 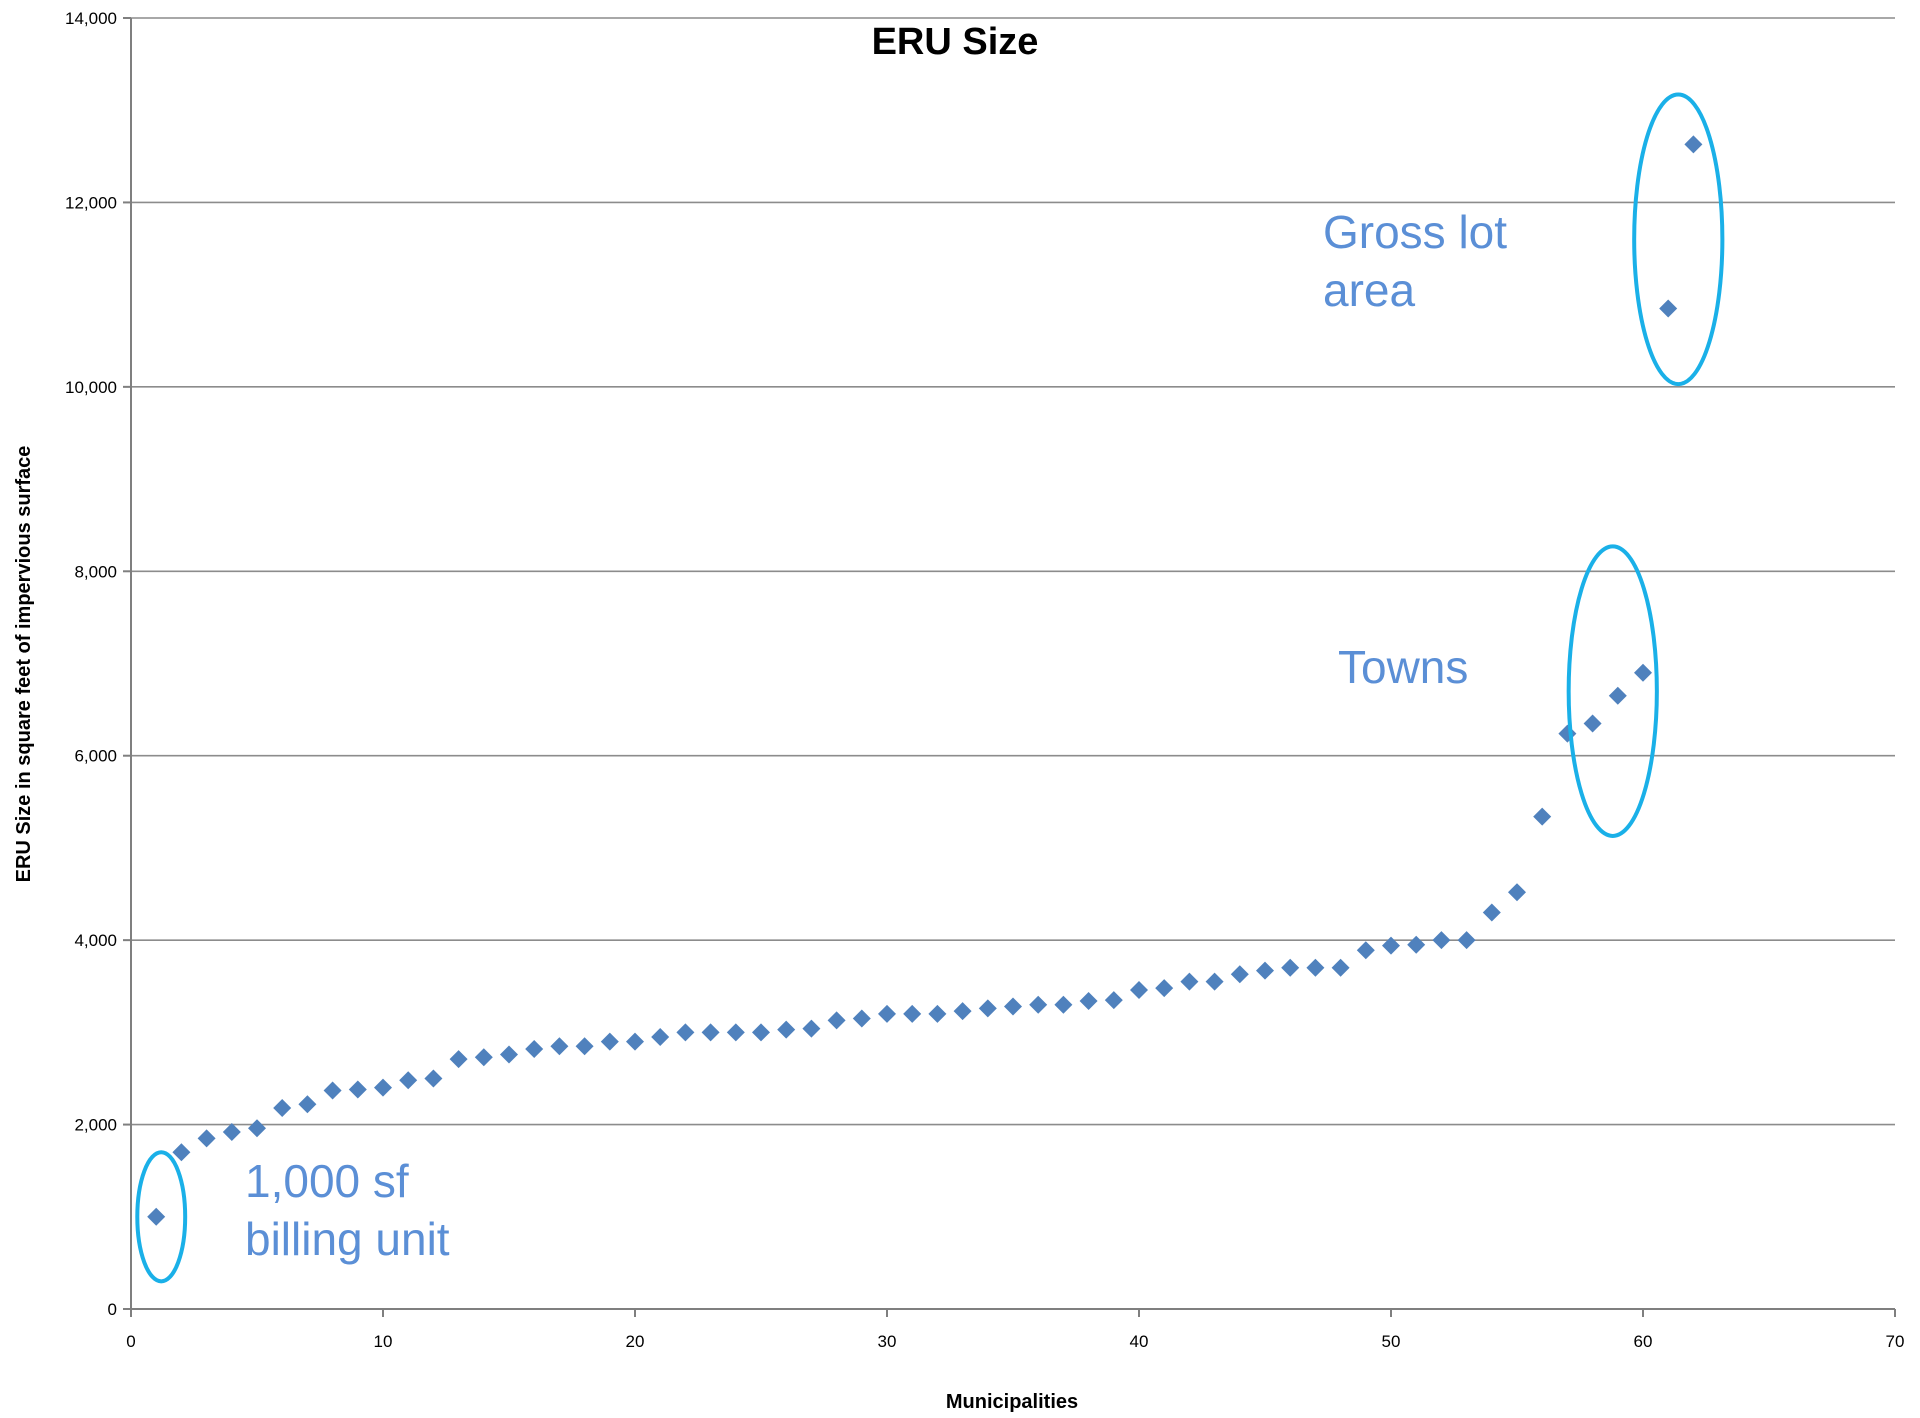 What do you see at coordinates (1643, 1341) in the screenshot?
I see `x-tick-label: 60` at bounding box center [1643, 1341].